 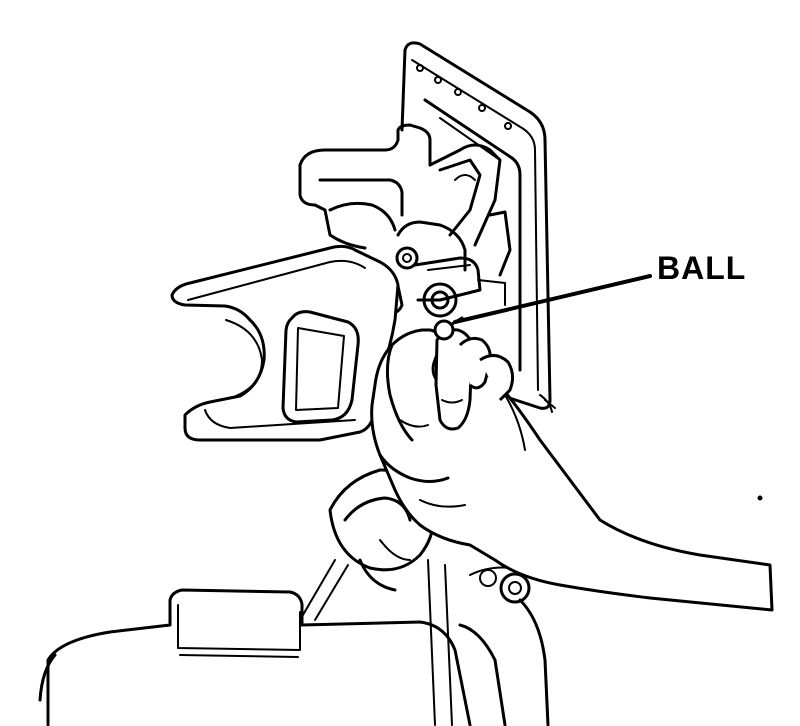 I want to click on shift-mechanism, so click(x=405, y=220).